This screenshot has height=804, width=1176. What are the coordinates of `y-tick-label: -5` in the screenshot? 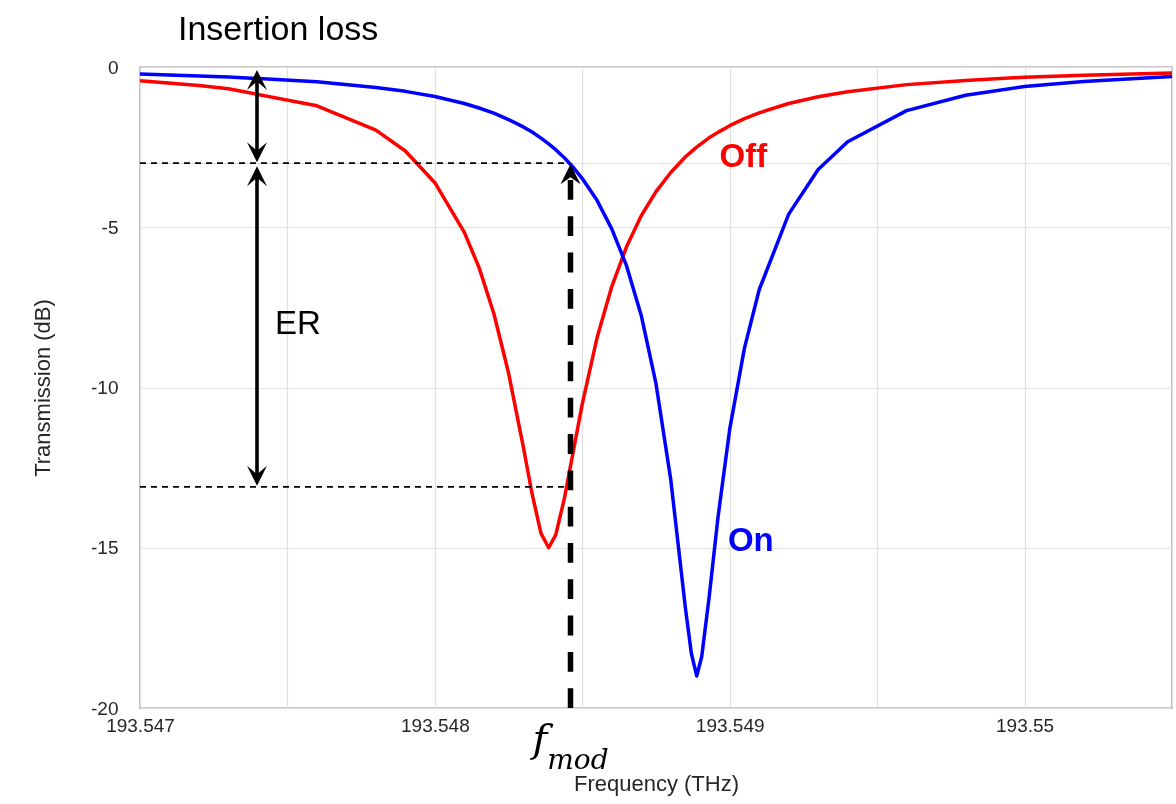 It's located at (110, 227).